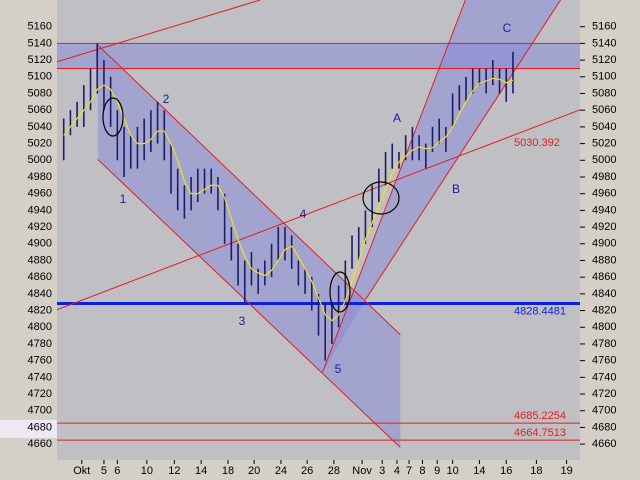  Describe the element at coordinates (40, 127) in the screenshot. I see `y-tick-label-left: 5040` at that location.